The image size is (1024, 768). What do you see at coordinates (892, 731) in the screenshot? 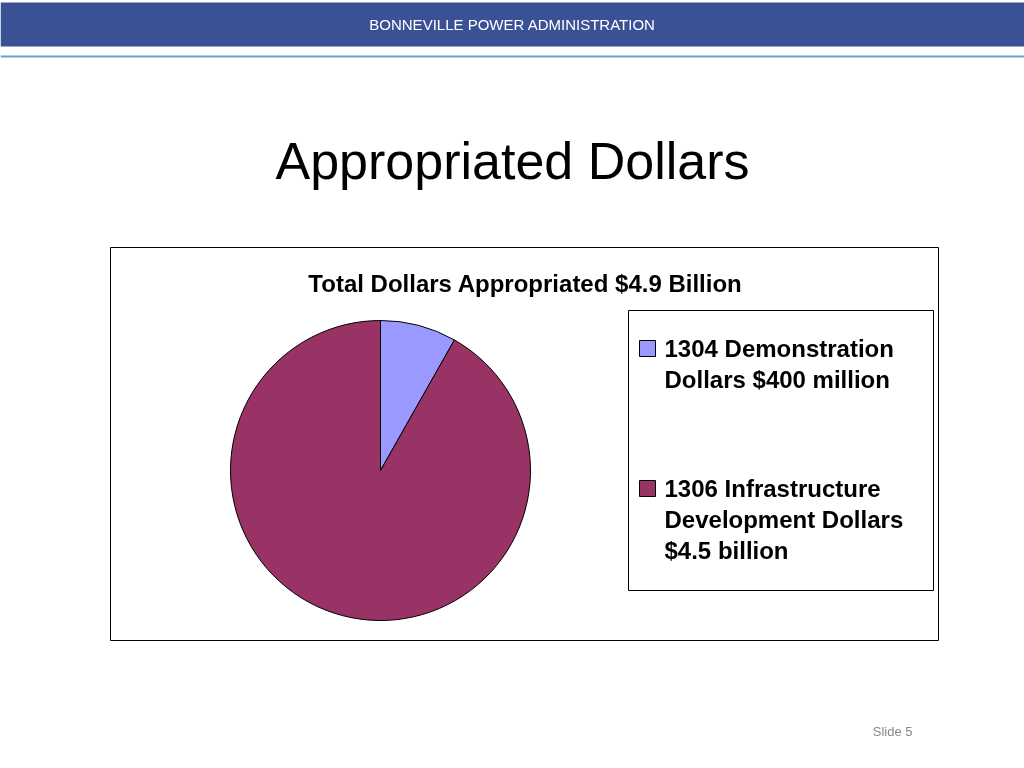
I see `text: Slide 5` at bounding box center [892, 731].